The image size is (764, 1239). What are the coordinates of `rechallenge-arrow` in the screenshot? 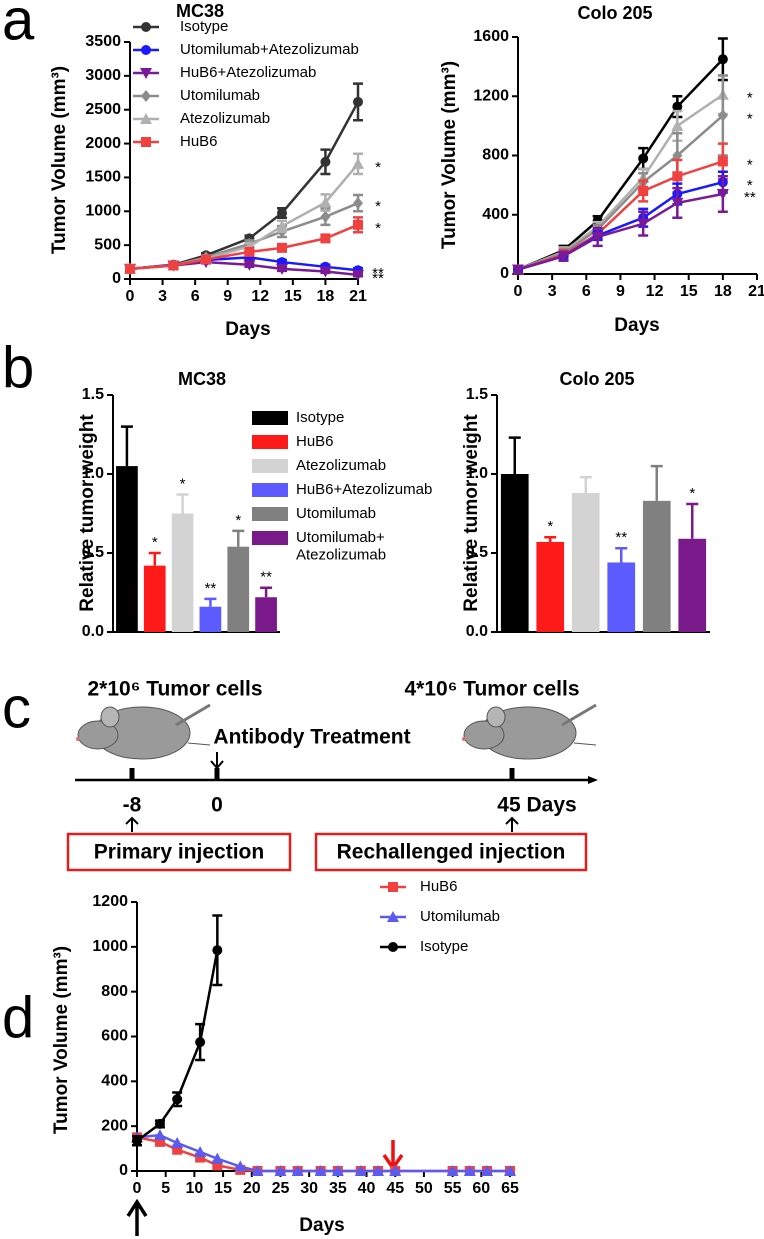 It's located at (393, 1156).